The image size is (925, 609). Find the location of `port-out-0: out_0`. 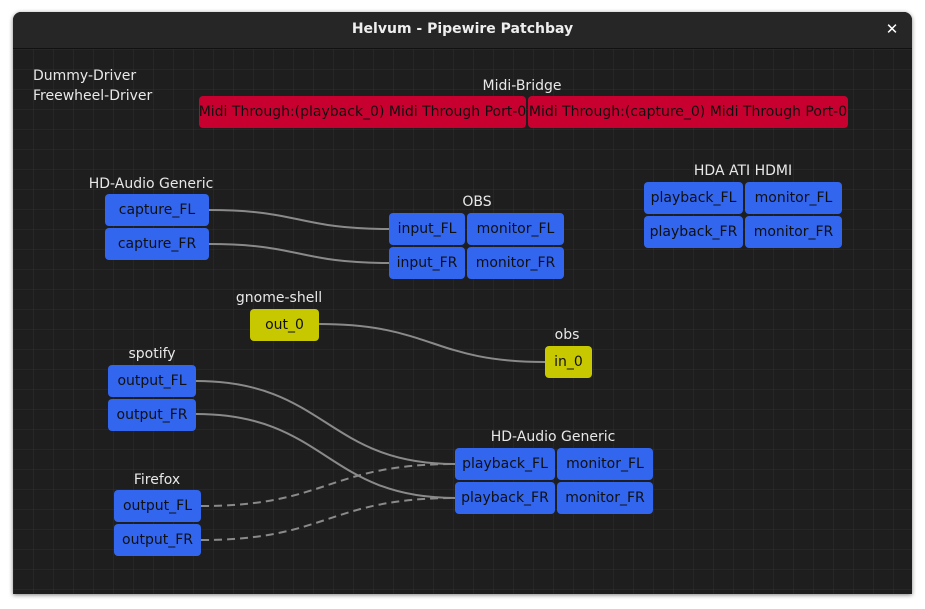

port-out-0: out_0 is located at coordinates (284, 325).